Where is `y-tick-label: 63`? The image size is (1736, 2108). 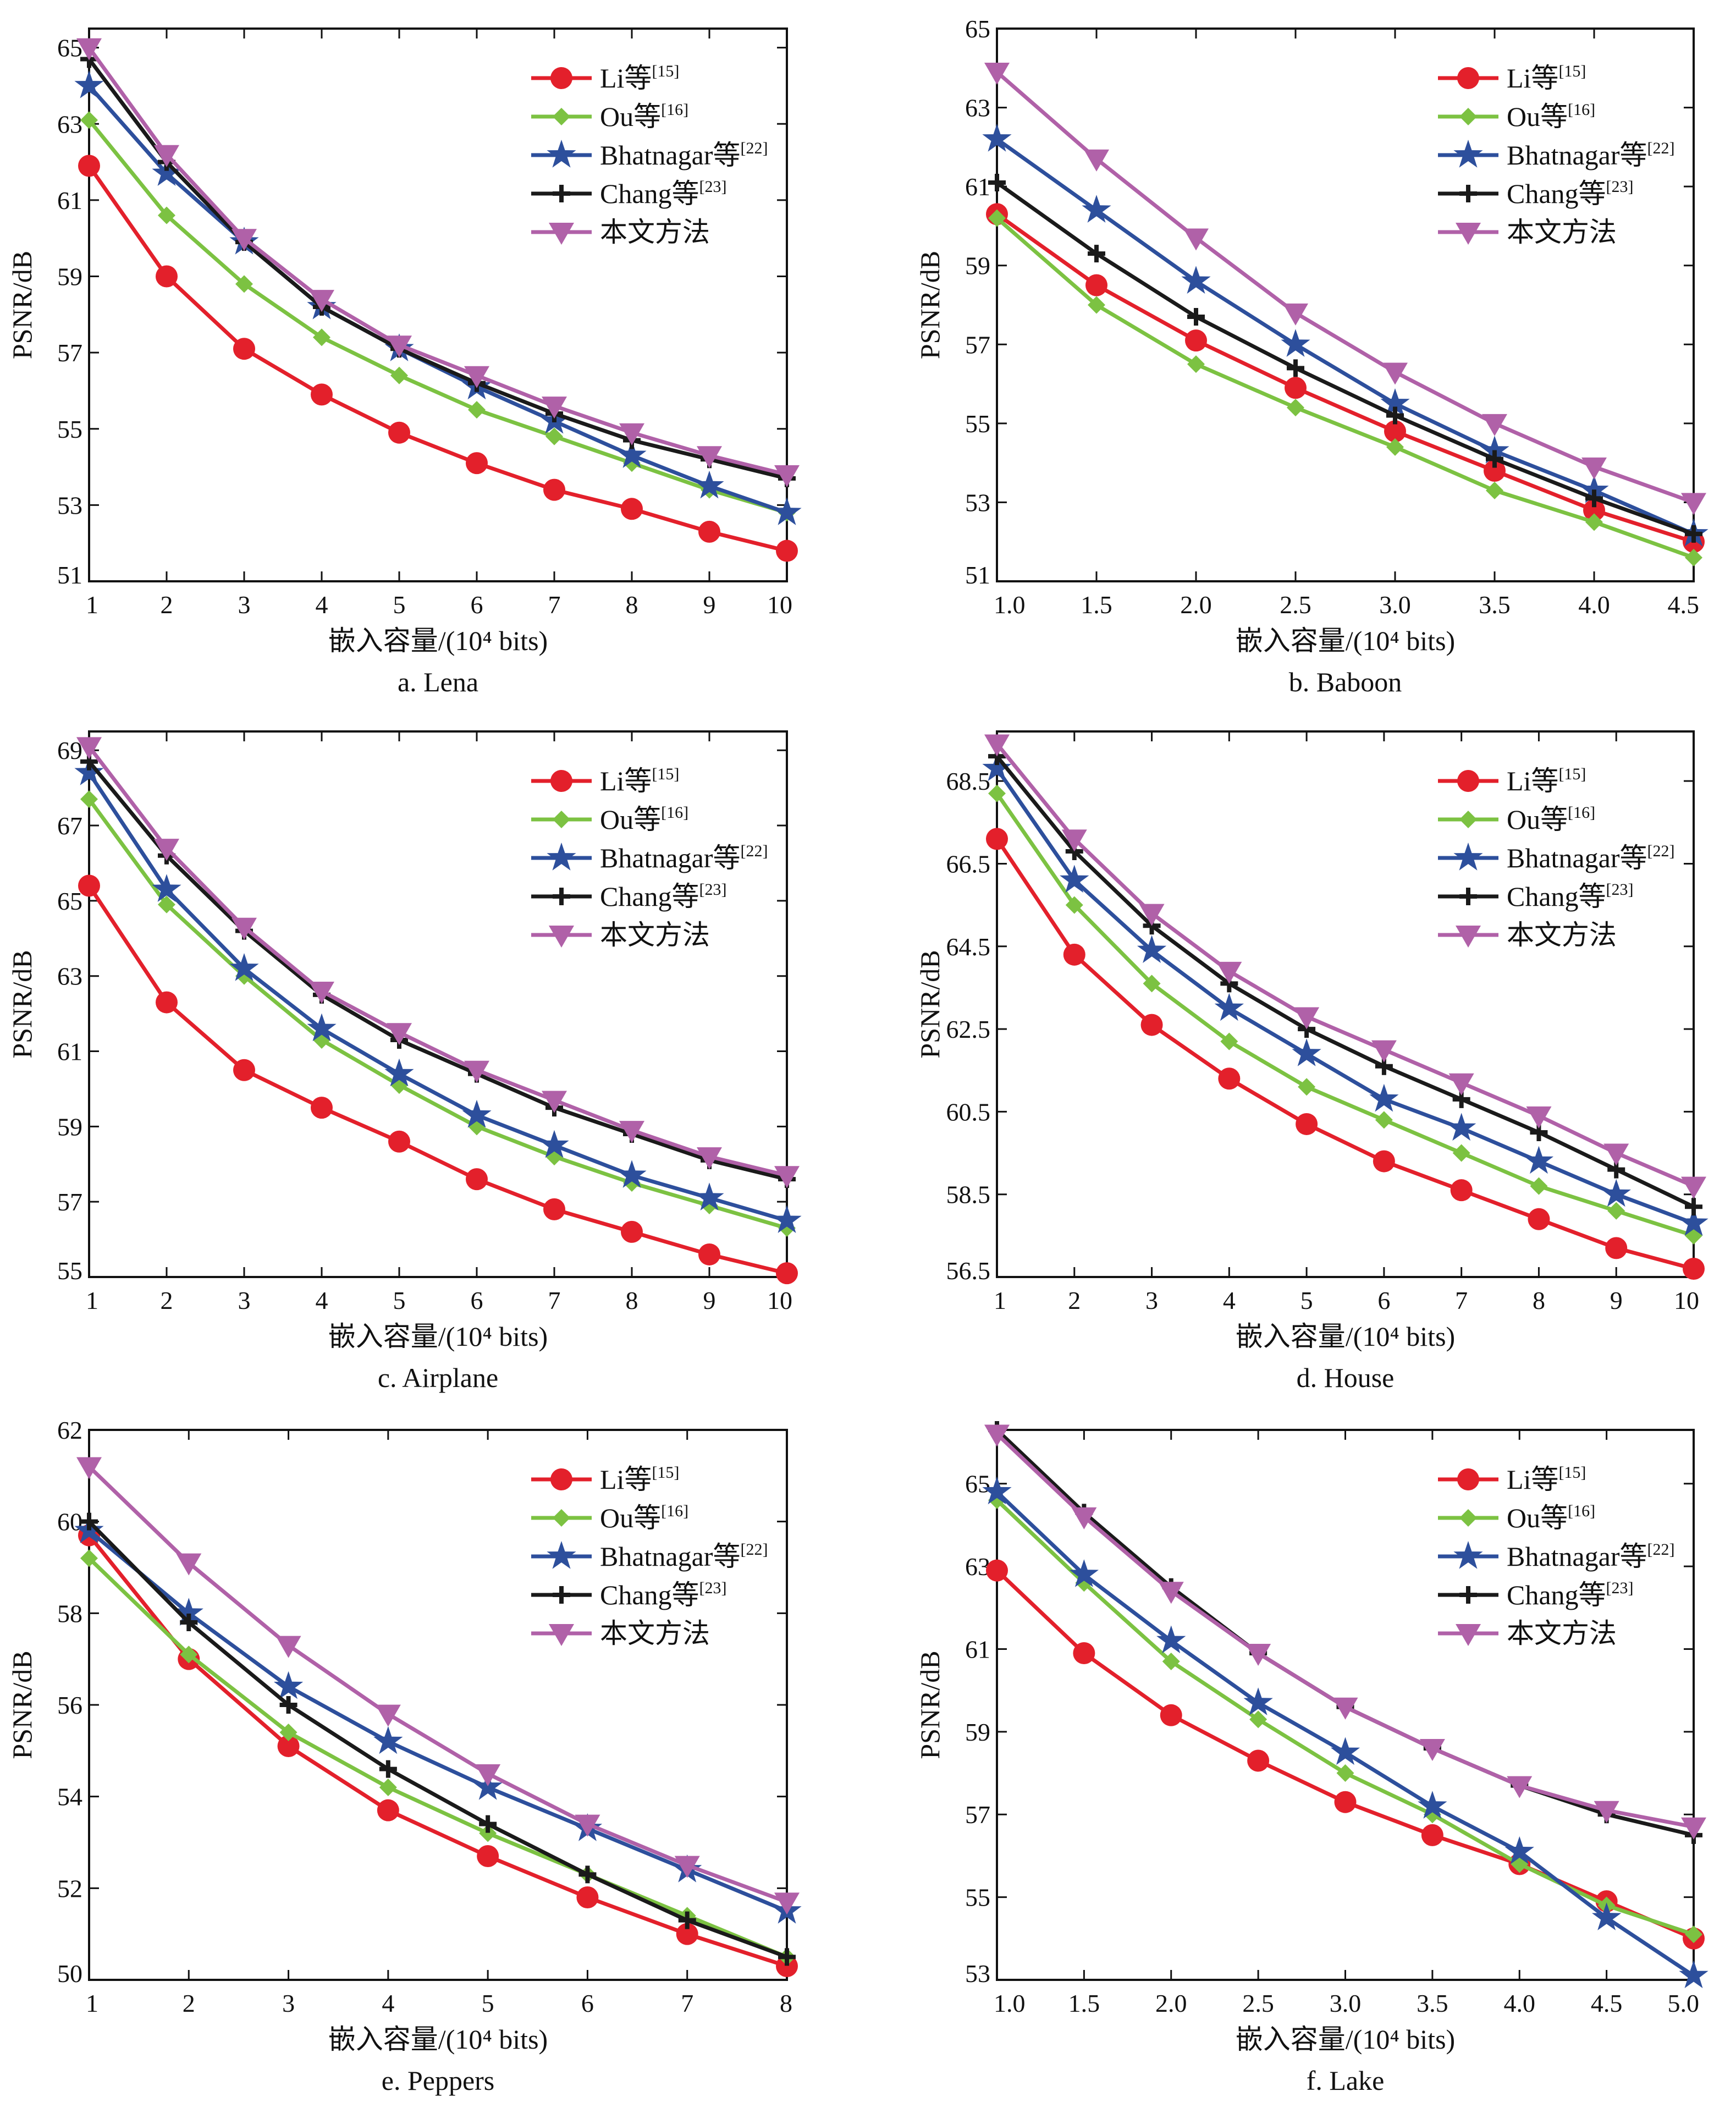 y-tick-label: 63 is located at coordinates (69, 124).